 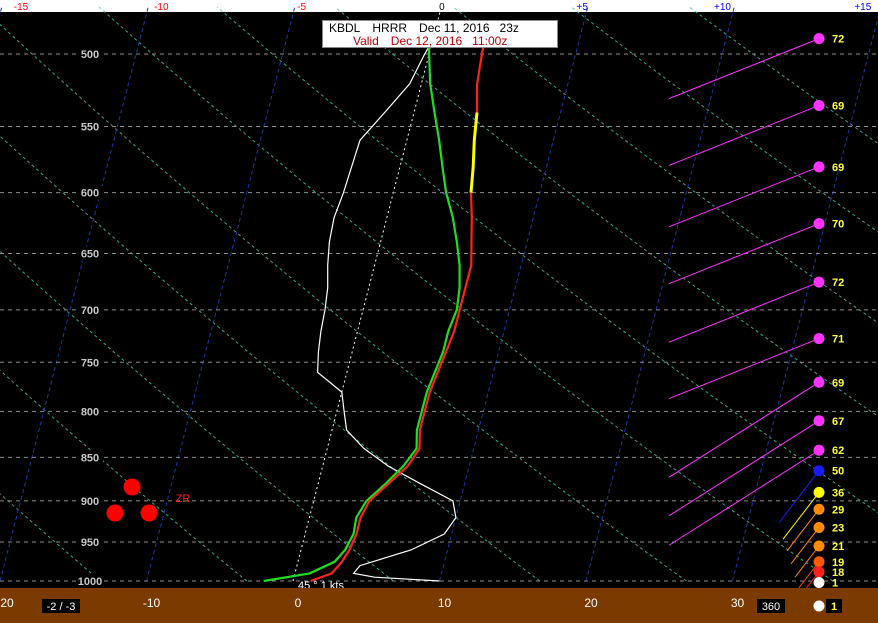 What do you see at coordinates (838, 493) in the screenshot?
I see `wind-speed-label: 36` at bounding box center [838, 493].